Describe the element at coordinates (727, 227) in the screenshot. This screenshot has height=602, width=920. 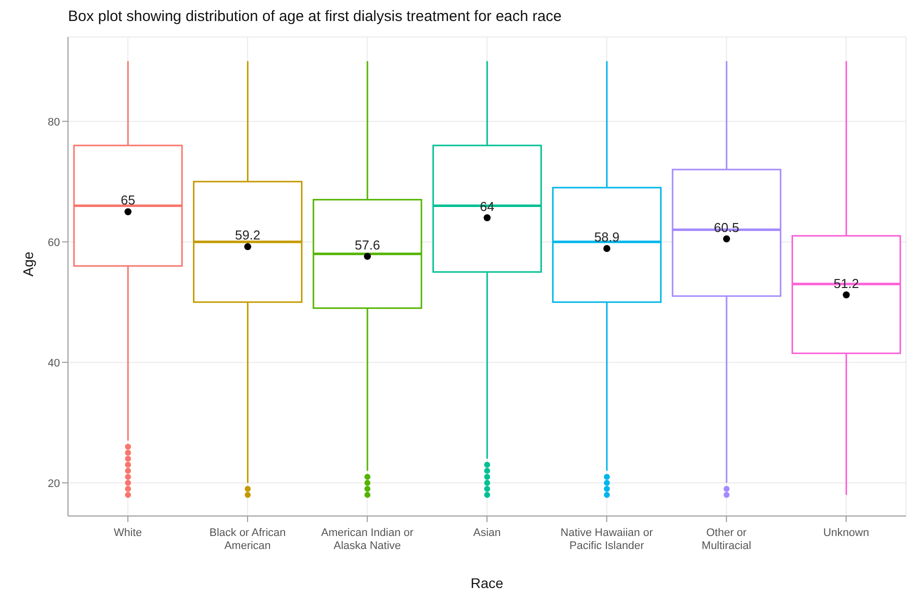
I see `annotation: 60.5` at that location.